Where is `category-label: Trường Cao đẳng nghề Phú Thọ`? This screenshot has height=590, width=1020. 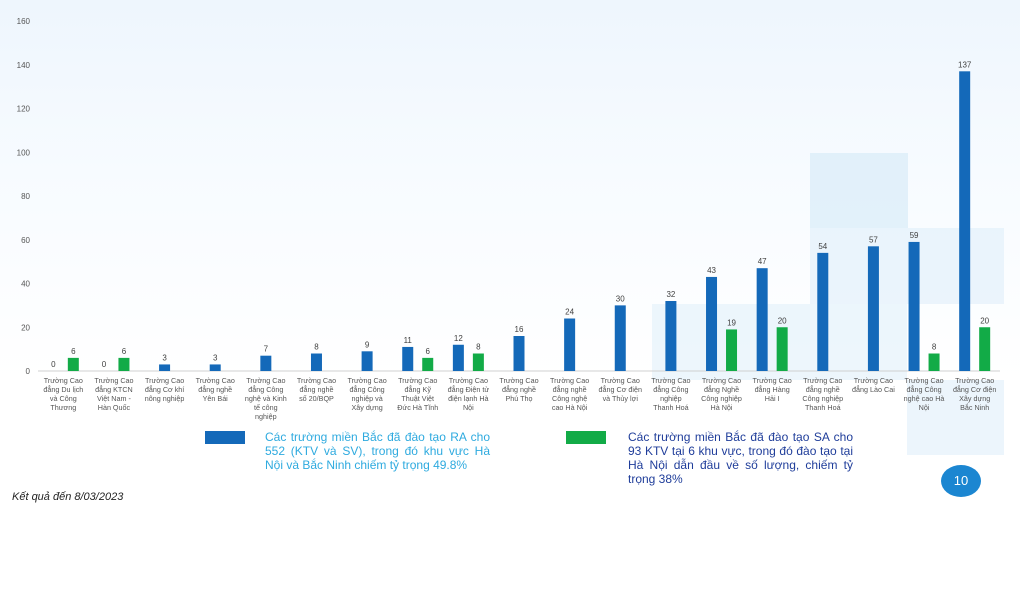 category-label: Trường Cao đẳng nghề Phú Thọ is located at coordinates (518, 389).